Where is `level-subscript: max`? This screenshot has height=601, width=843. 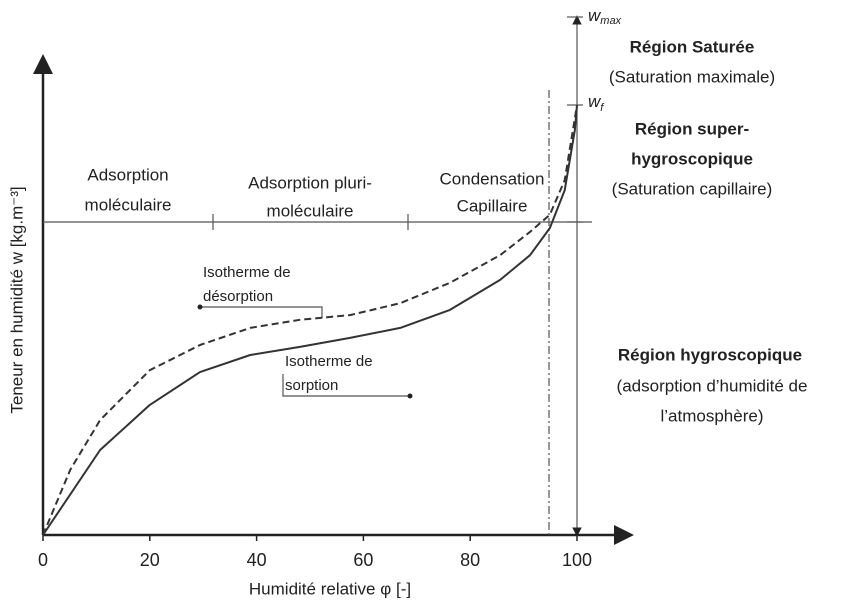 level-subscript: max is located at coordinates (610, 21).